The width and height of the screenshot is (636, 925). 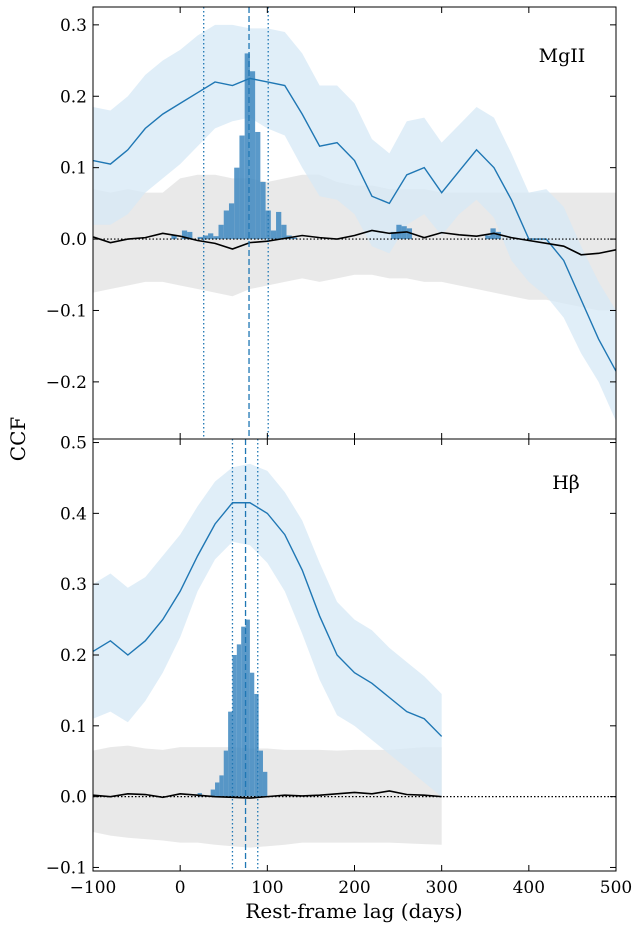 What do you see at coordinates (562, 56) in the screenshot?
I see `top-panel-label: MgII` at bounding box center [562, 56].